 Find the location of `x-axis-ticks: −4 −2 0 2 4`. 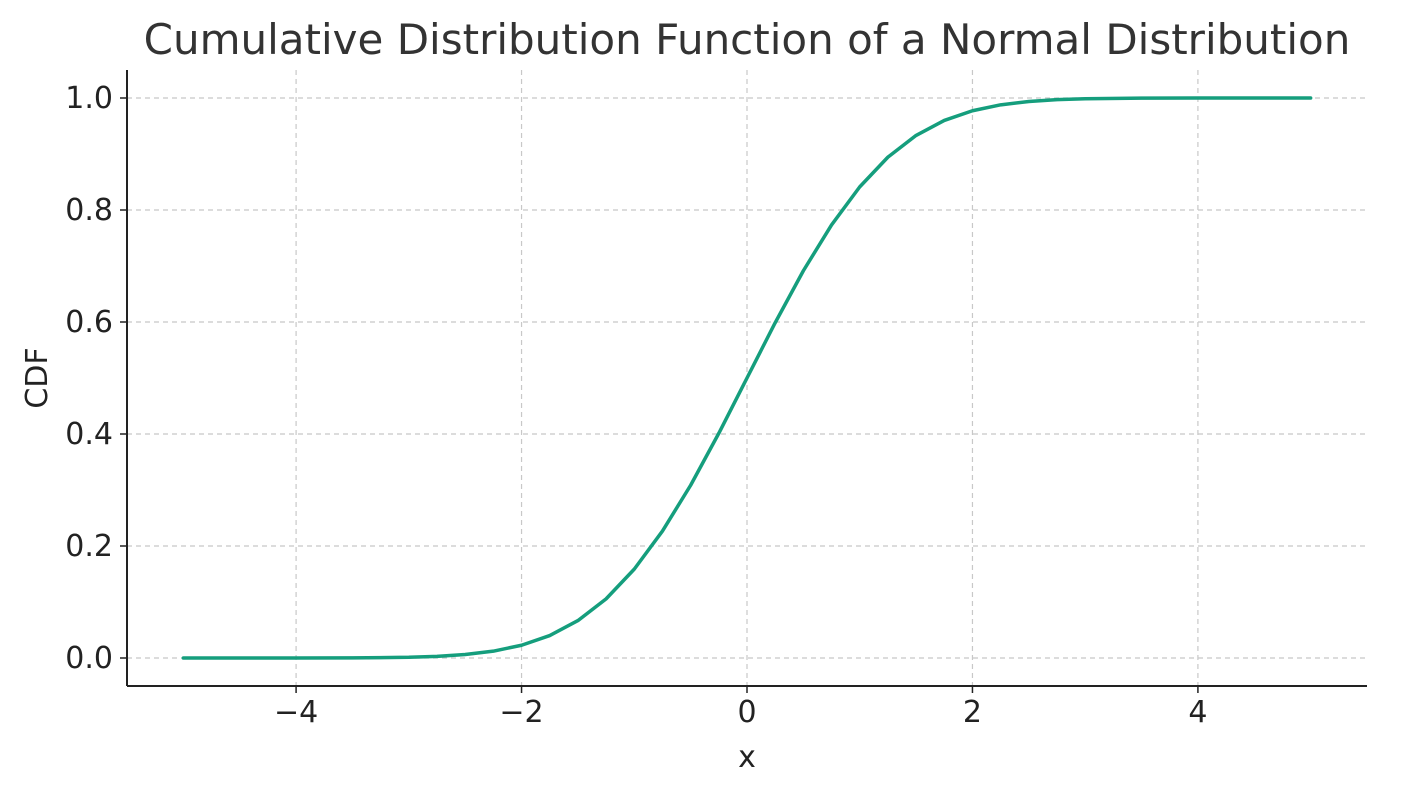

x-axis-ticks: −4 −2 0 2 4 is located at coordinates (740, 708).